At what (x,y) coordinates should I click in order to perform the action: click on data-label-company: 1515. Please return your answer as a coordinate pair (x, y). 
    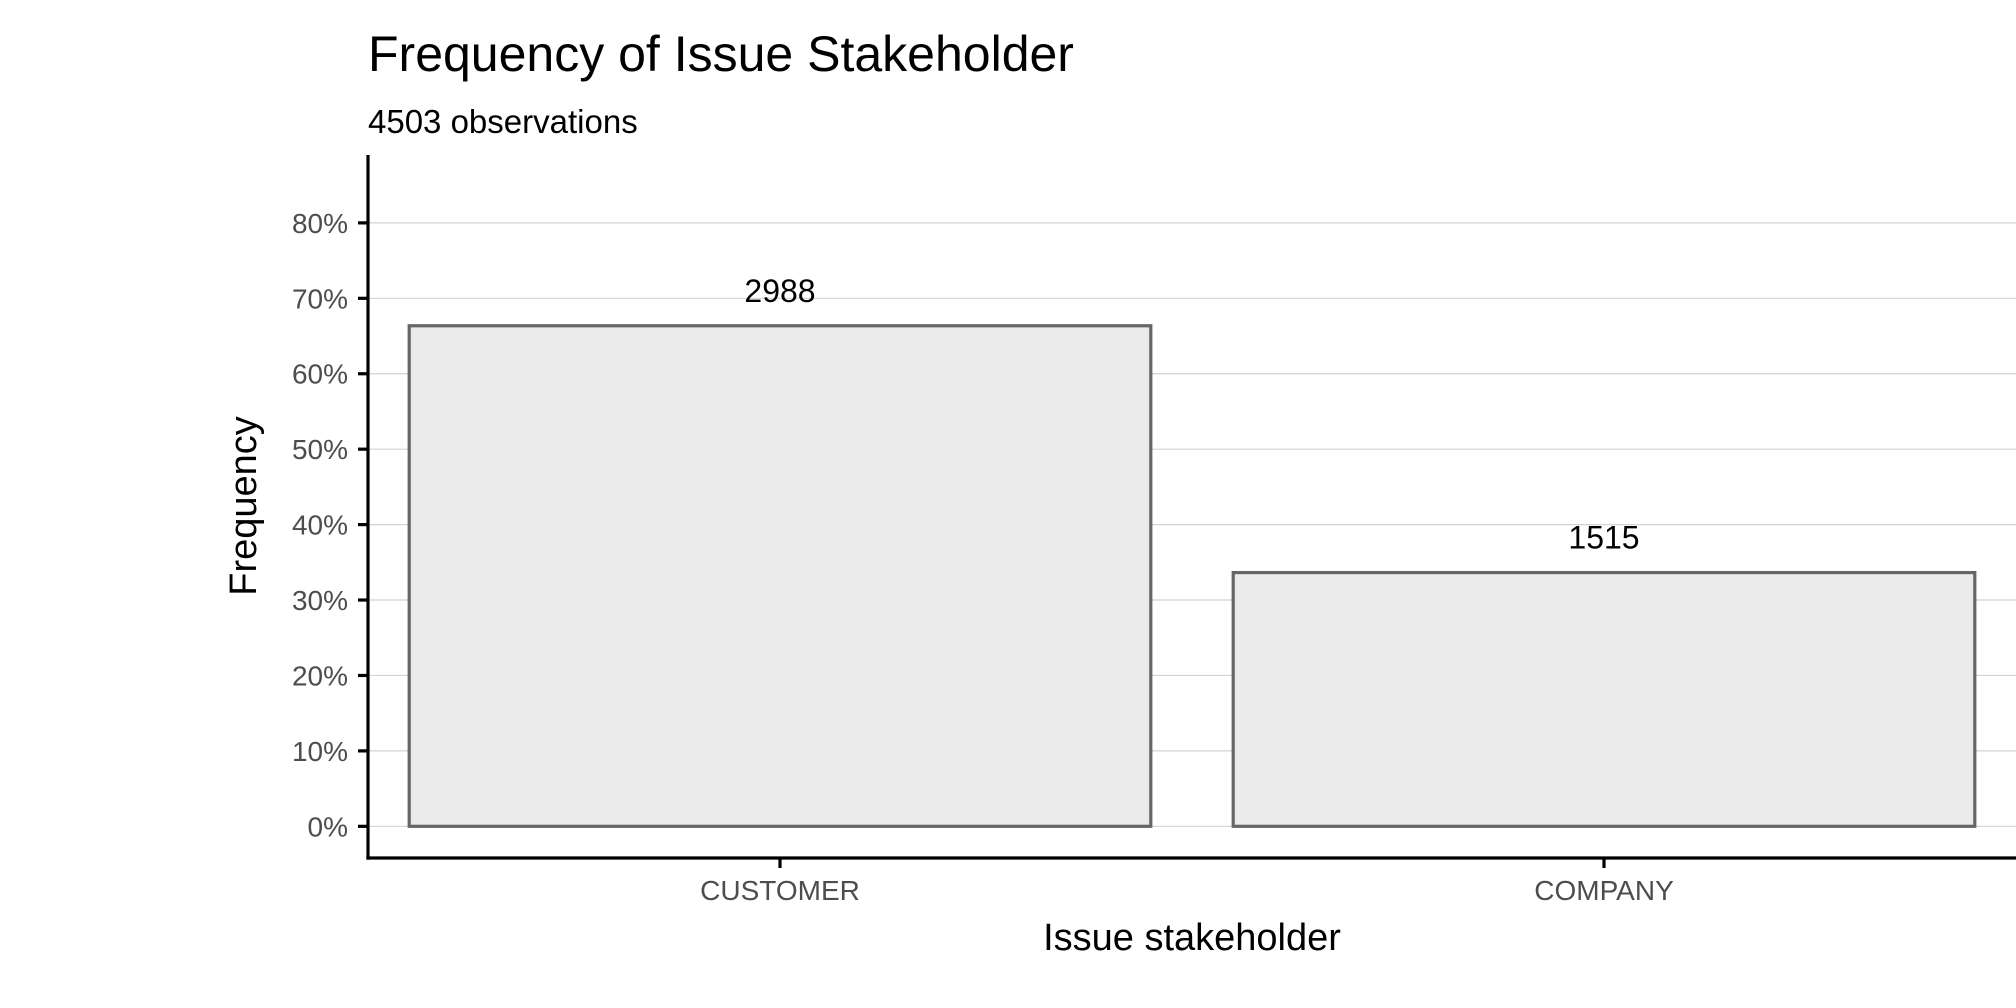
    Looking at the image, I should click on (1603, 538).